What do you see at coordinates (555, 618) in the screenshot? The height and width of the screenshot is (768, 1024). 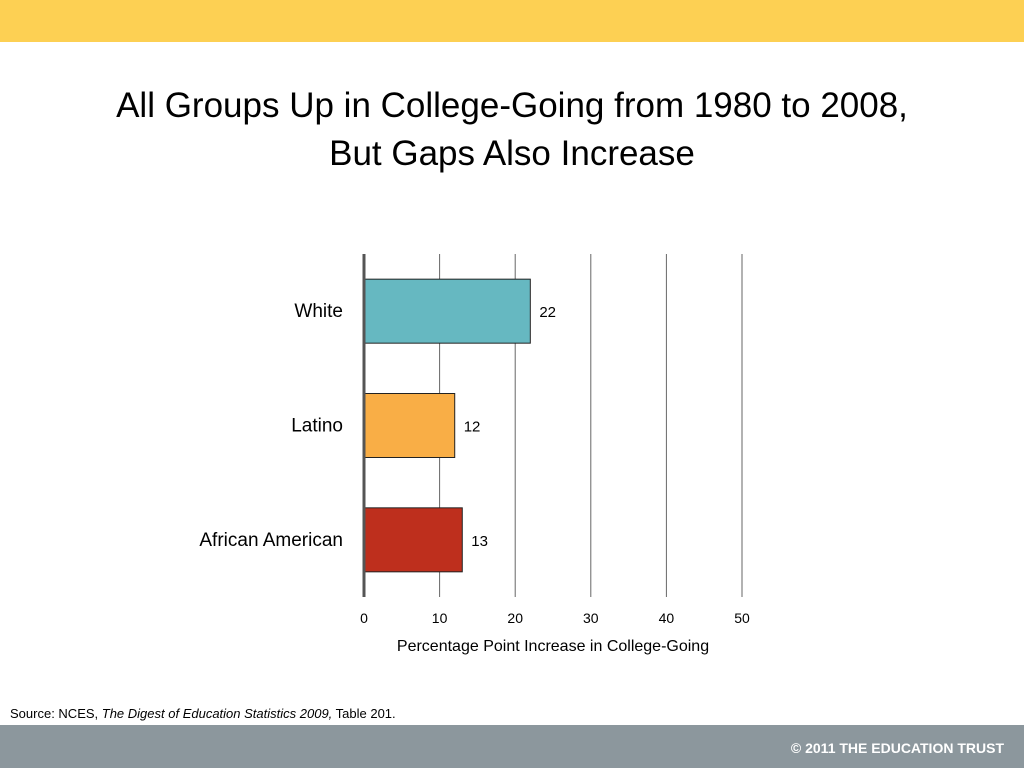 I see `x-tick-labels: 0 10 20 30 40 50` at bounding box center [555, 618].